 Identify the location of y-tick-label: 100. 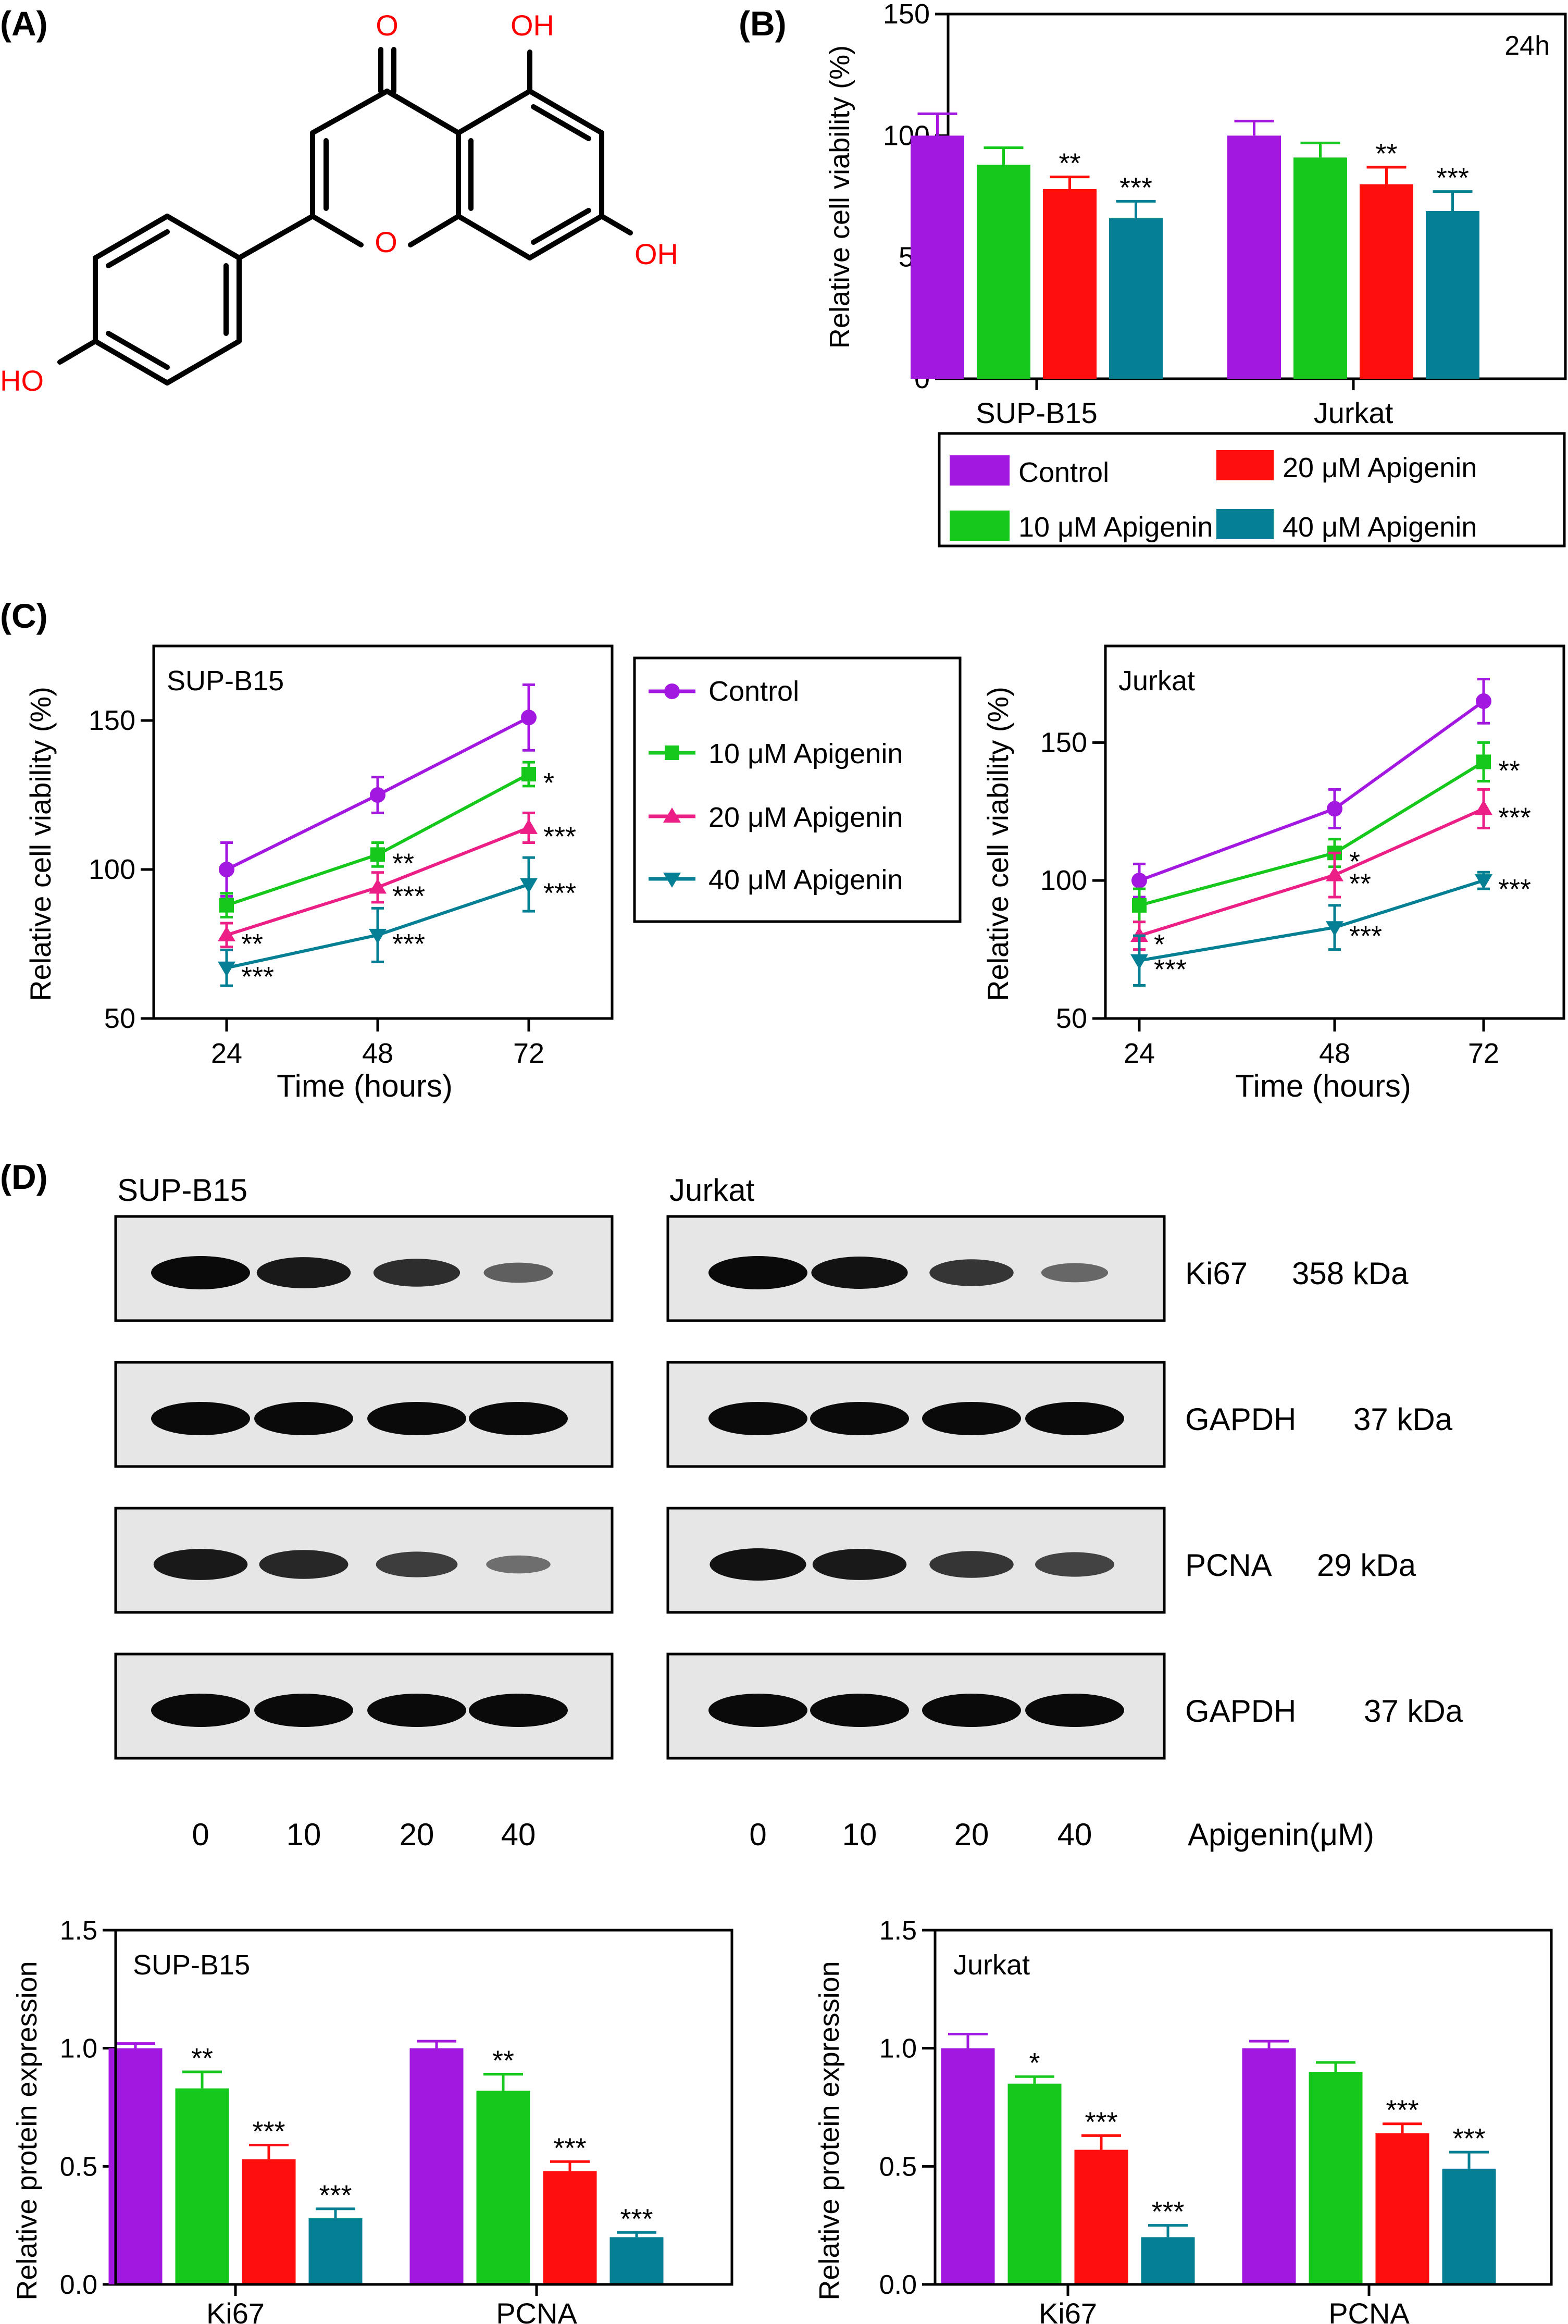
(112, 870).